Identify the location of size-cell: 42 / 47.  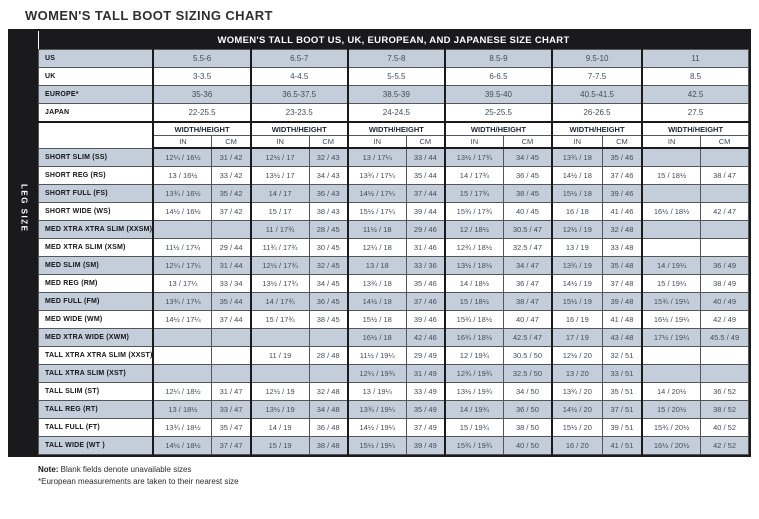
(724, 211).